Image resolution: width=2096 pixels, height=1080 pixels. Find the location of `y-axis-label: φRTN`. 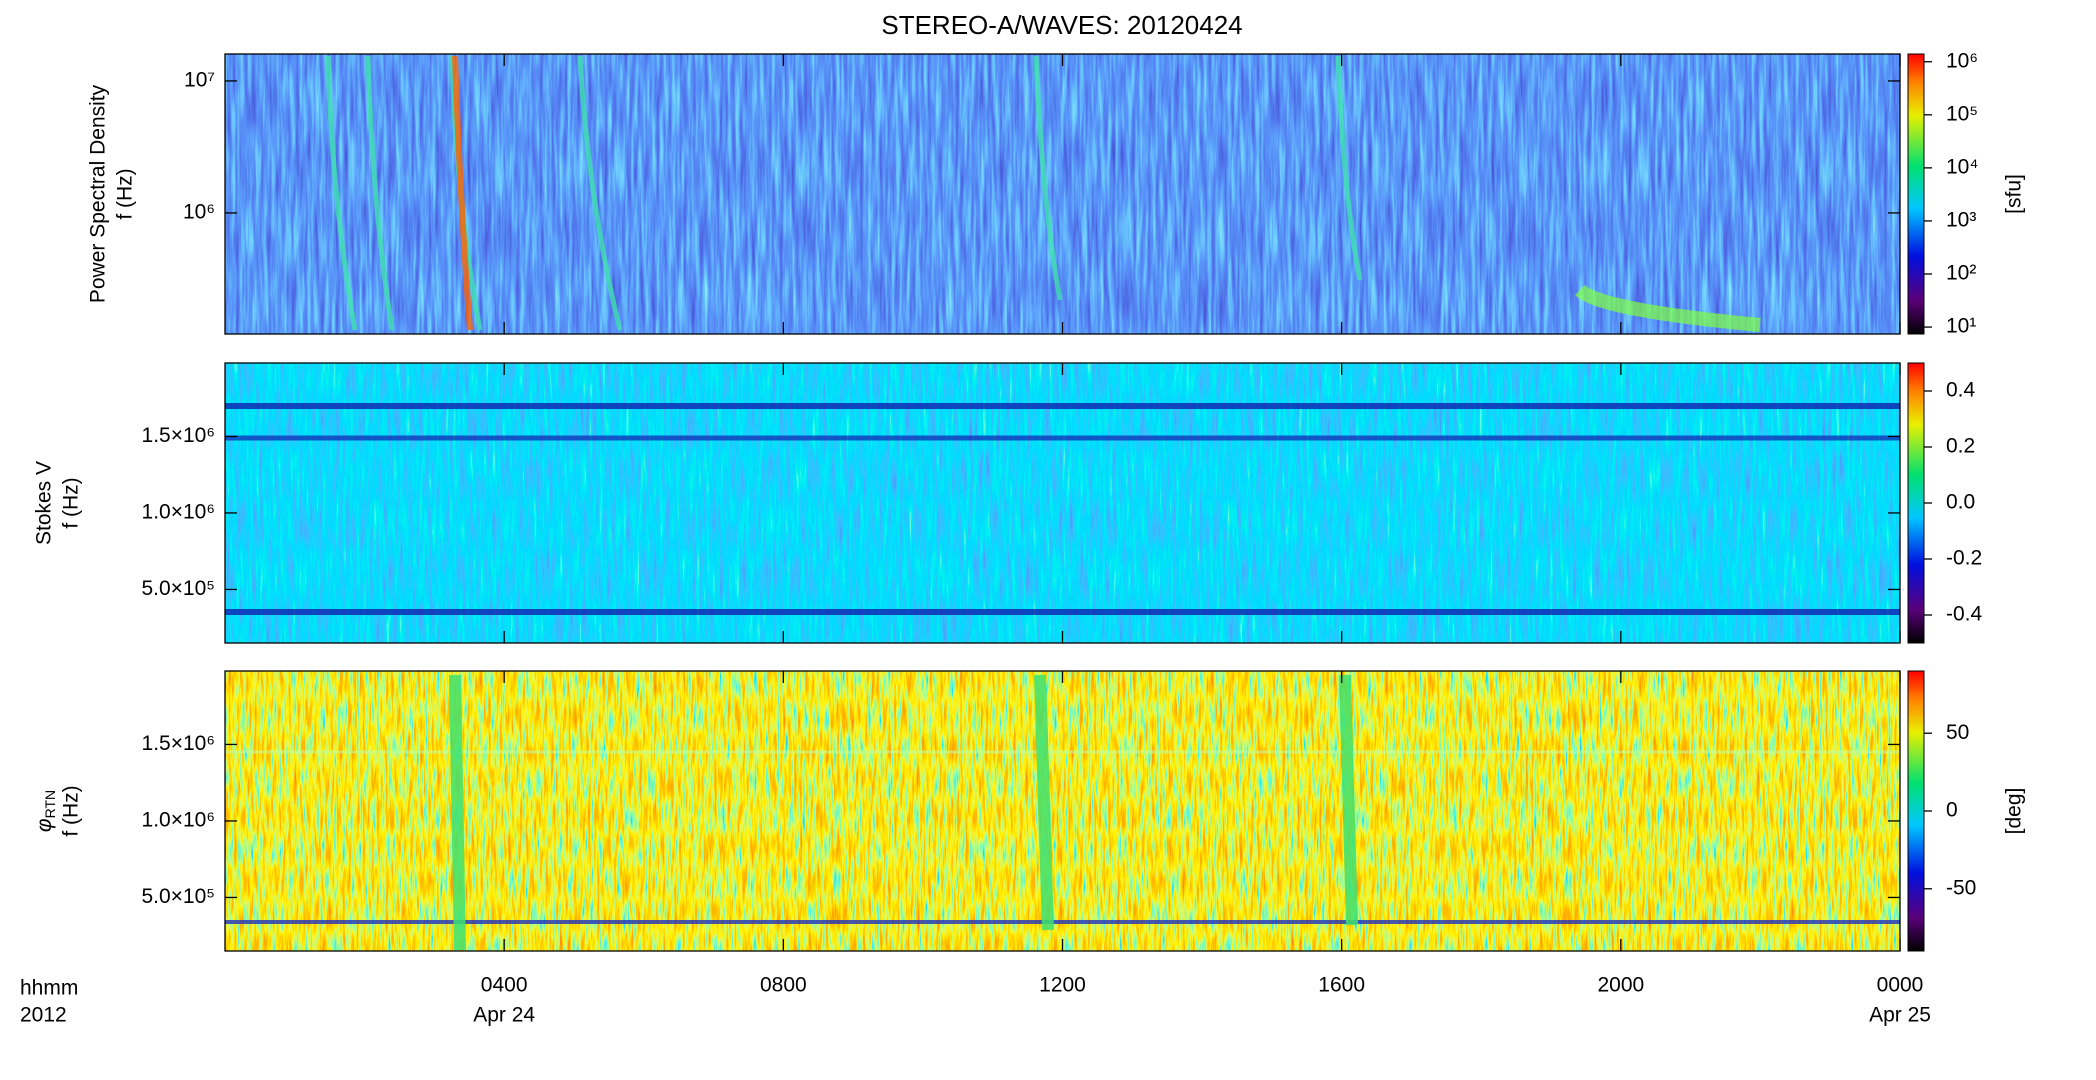

y-axis-label: φRTN is located at coordinates (45, 811).